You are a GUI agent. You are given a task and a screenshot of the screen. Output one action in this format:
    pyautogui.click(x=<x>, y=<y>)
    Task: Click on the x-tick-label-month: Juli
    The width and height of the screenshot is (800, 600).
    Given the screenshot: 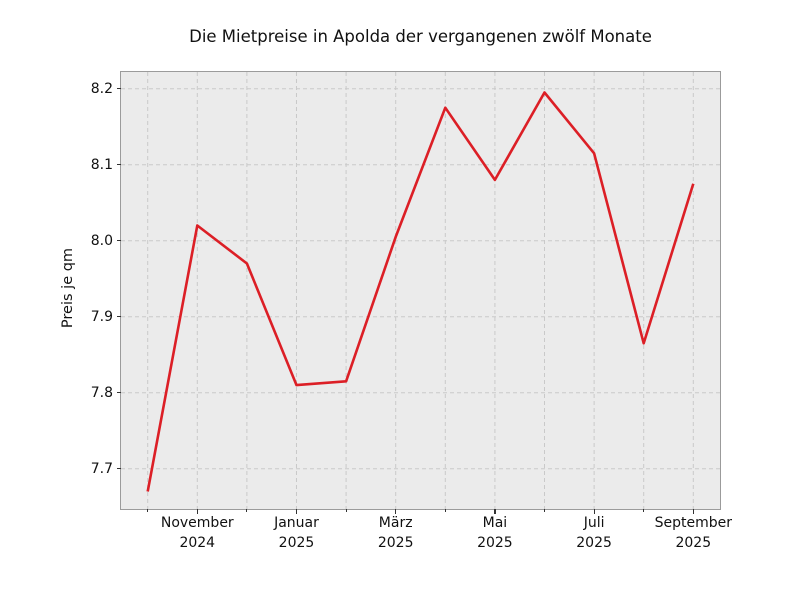 What is the action you would take?
    pyautogui.click(x=594, y=523)
    